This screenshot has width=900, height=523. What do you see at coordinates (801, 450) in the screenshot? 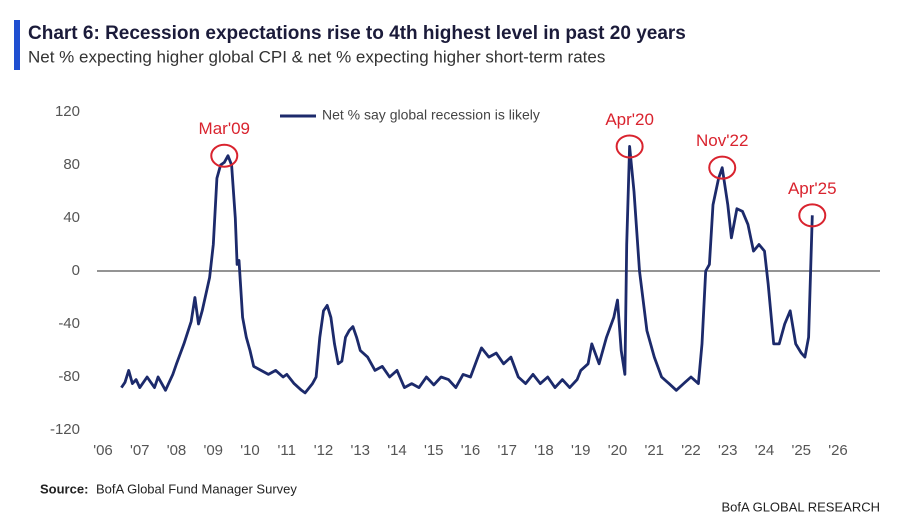
I see `x-tick-label: '25` at bounding box center [801, 450].